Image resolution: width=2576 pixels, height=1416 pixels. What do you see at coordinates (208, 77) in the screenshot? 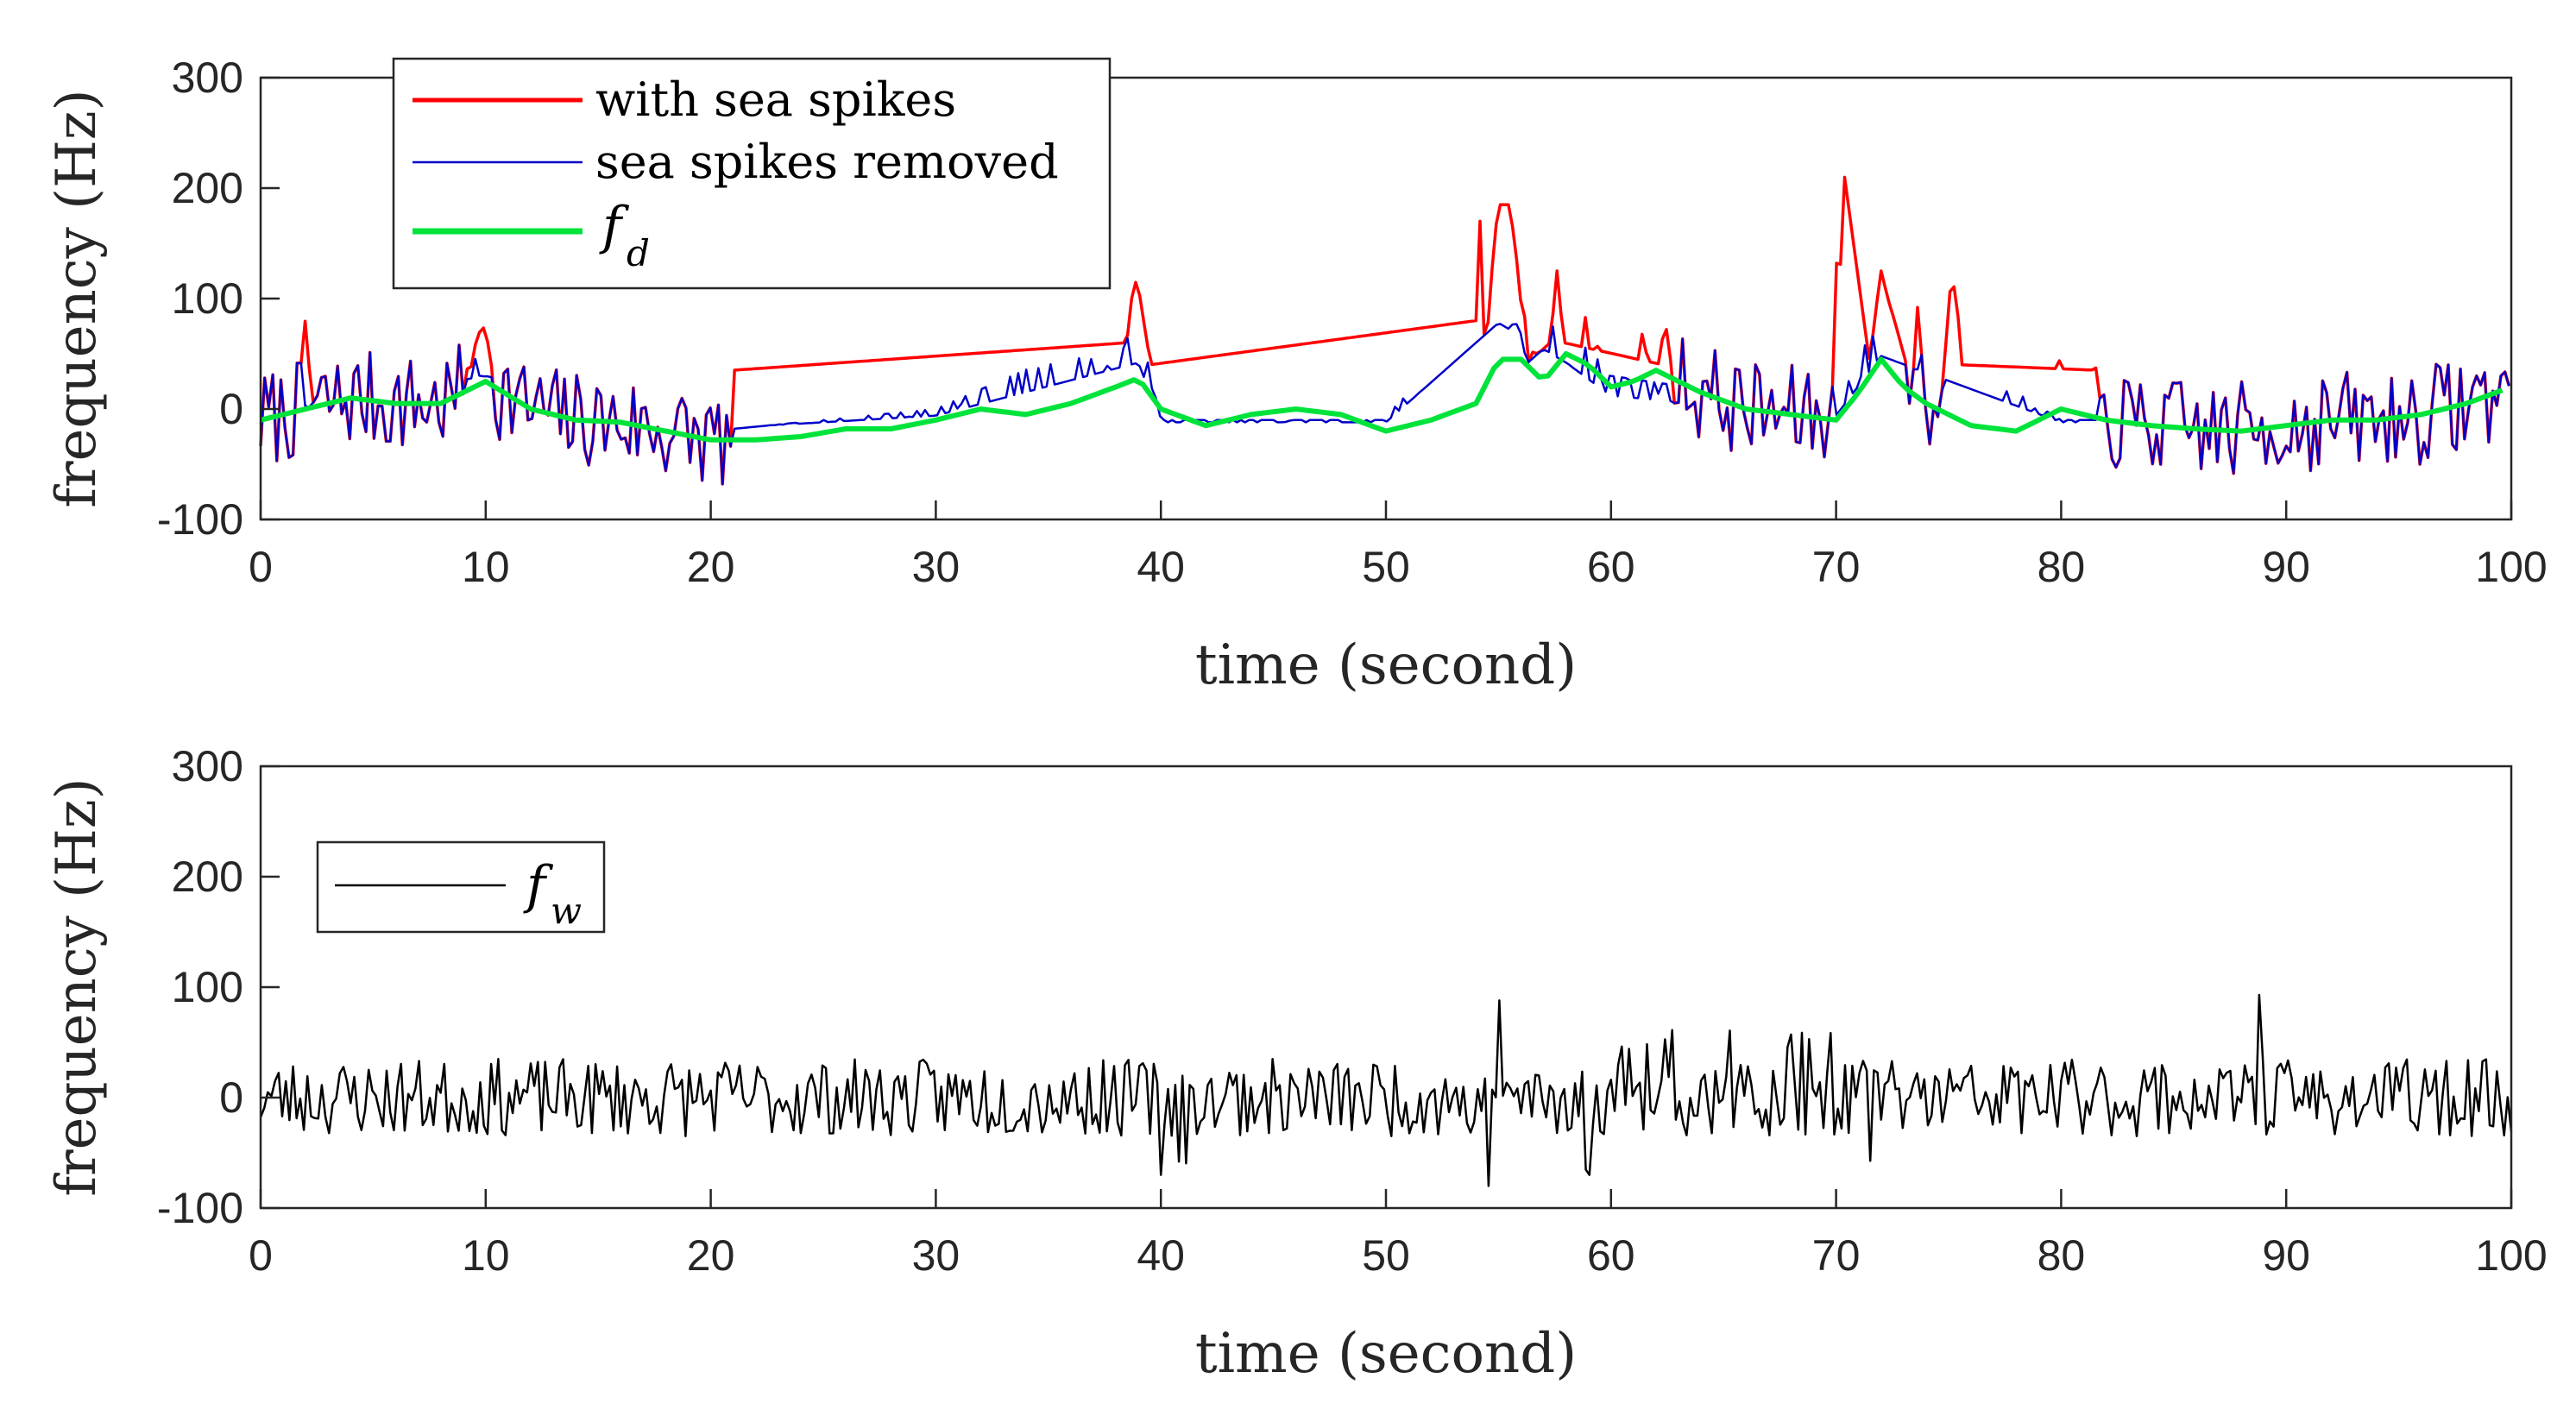
I see `top-y-tick-label: 300` at bounding box center [208, 77].